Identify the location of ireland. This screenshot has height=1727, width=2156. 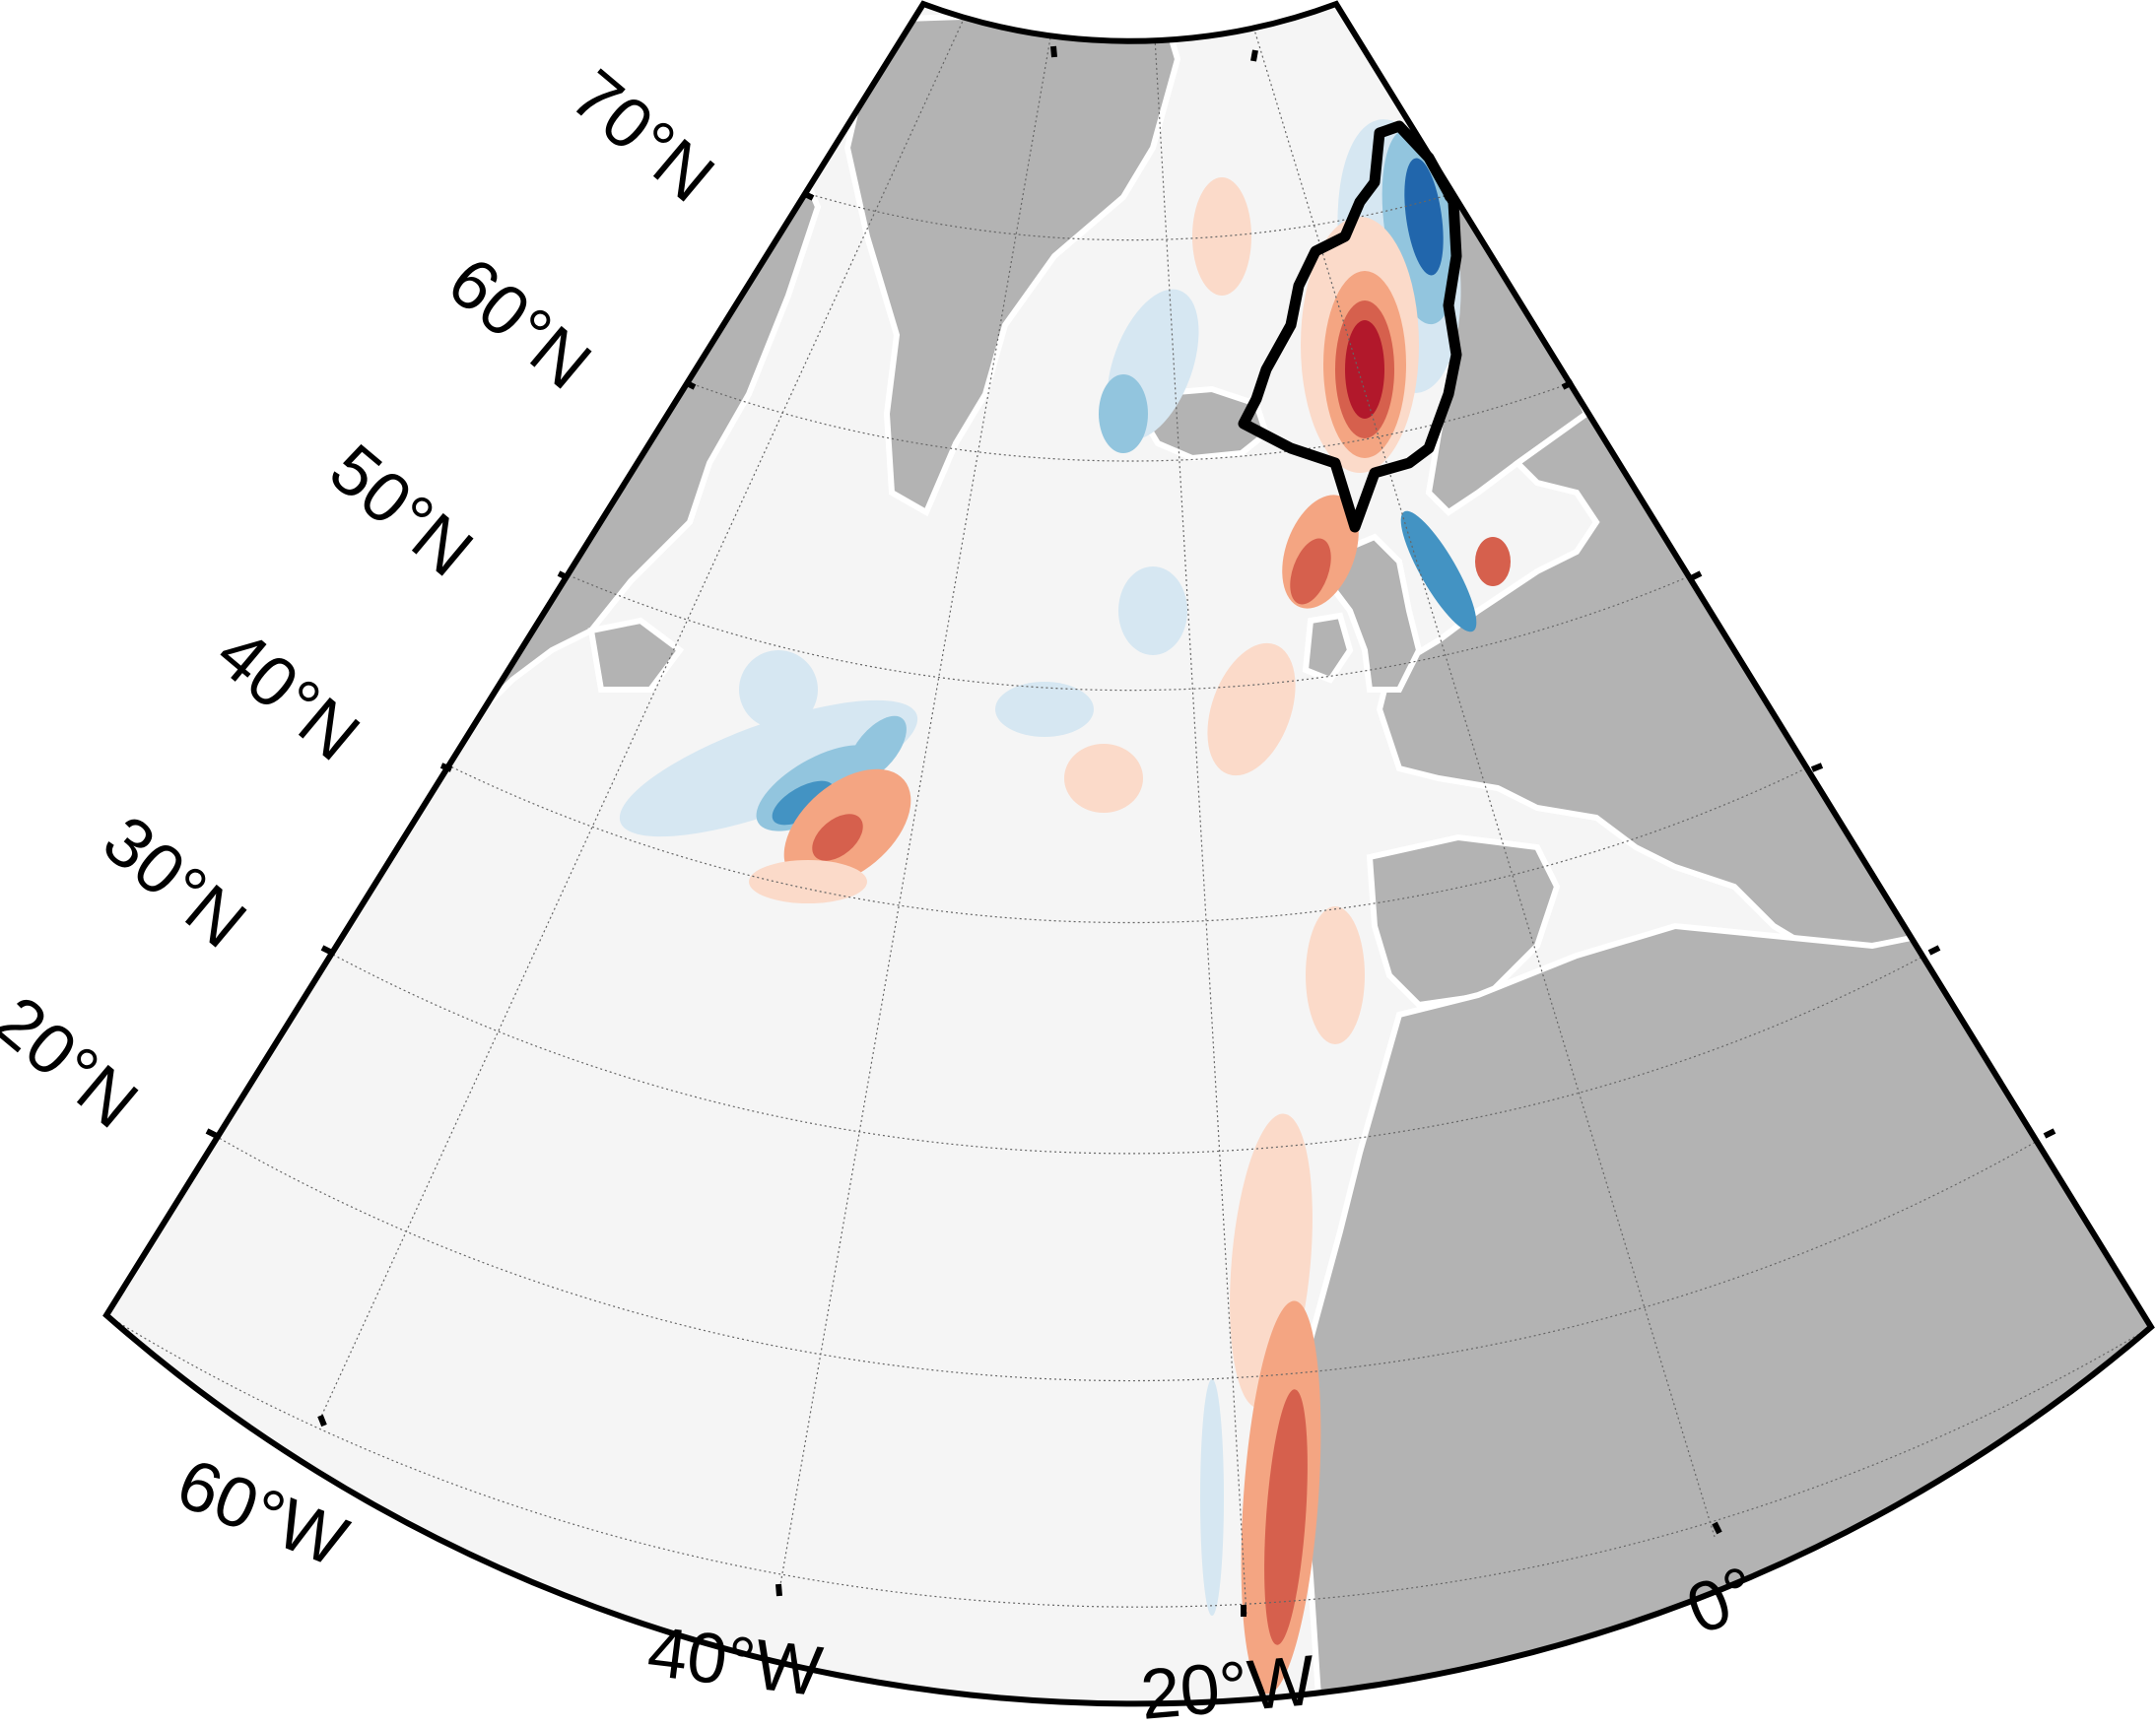
(1328, 648).